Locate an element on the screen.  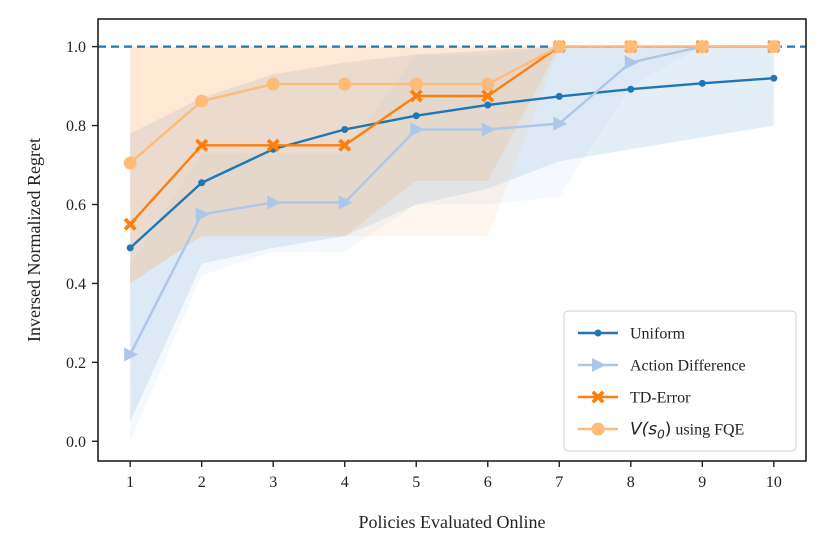
x-axis-label: Policies Evaluated Online is located at coordinates (452, 522).